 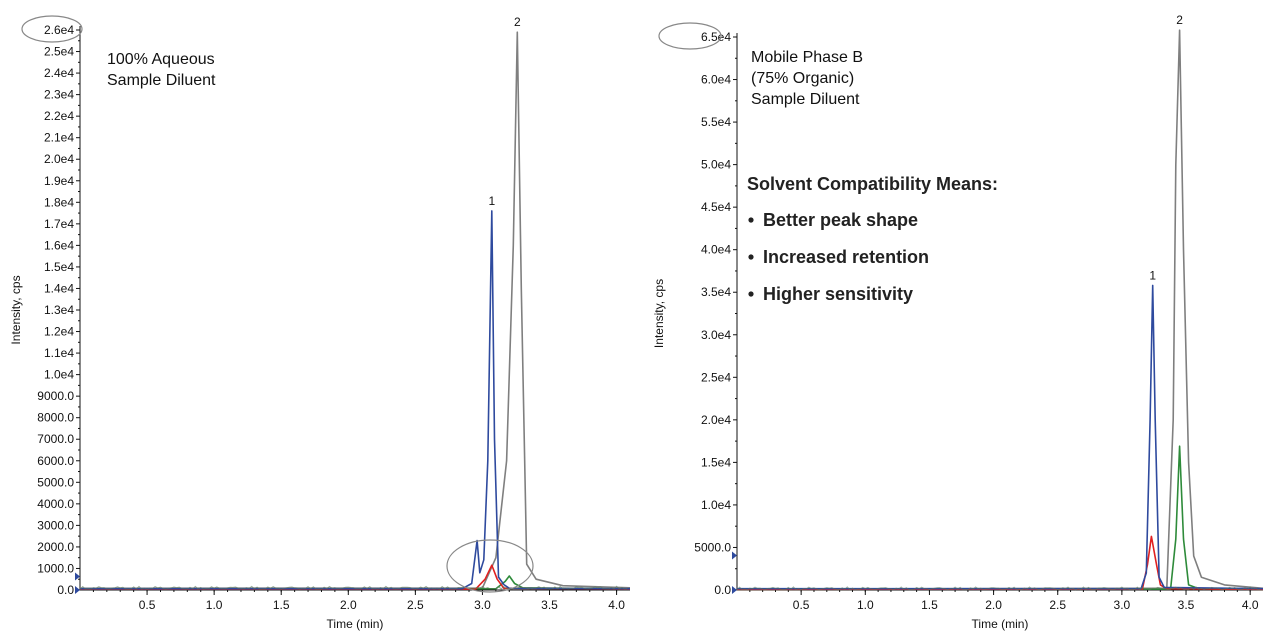 I want to click on y-tick-label: 4.5e4, so click(x=716, y=207).